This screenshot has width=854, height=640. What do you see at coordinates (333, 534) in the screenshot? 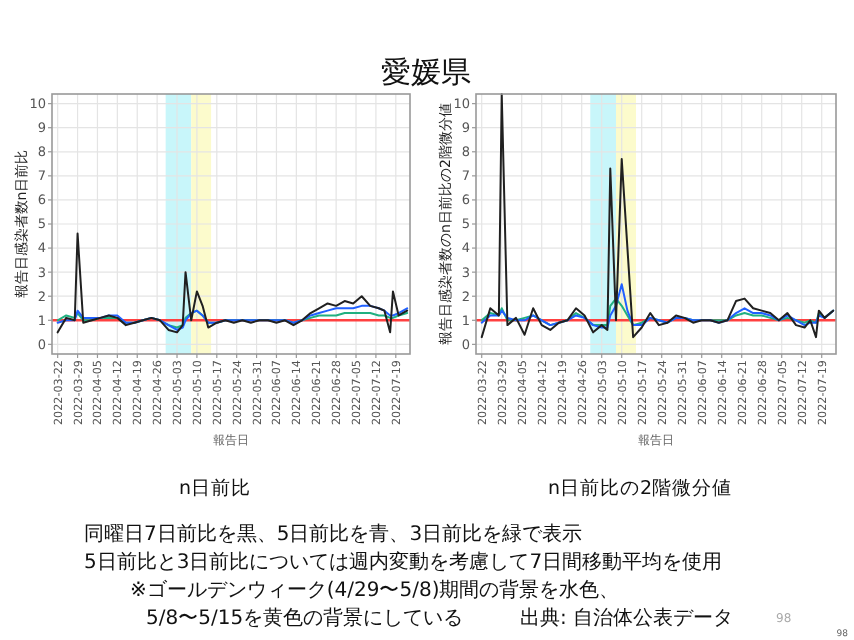
I see `text: 同曜日7日前比を黒、5日前比を青、3日前比を緑で表示` at bounding box center [333, 534].